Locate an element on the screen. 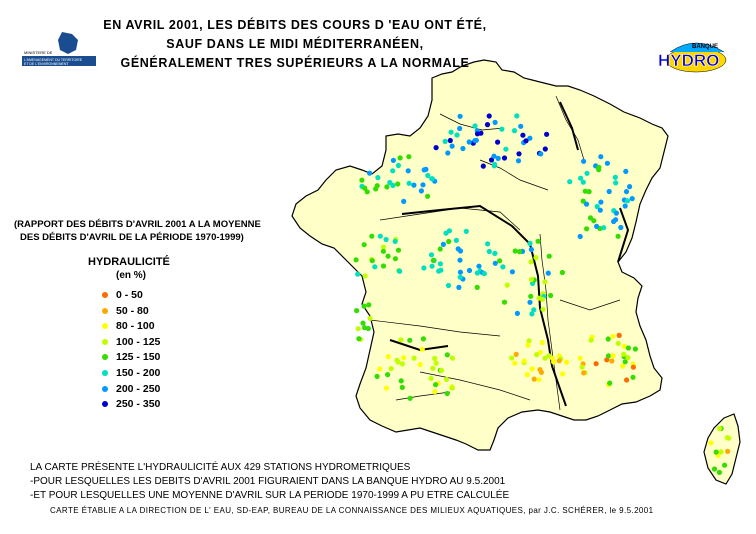 This screenshot has width=756, height=534. title-line-2: SAUF DANS LE MIDI MÉDITERRANÉEN, is located at coordinates (295, 44).